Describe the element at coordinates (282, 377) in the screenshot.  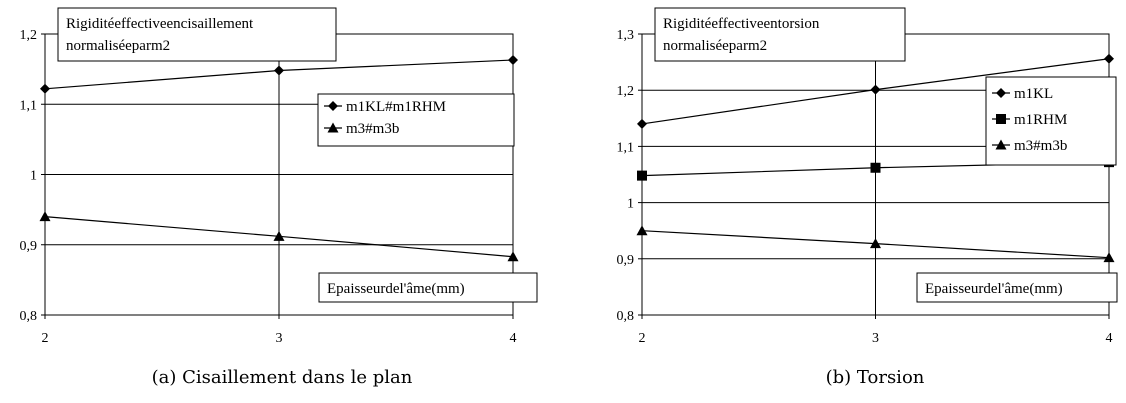
I see `figure-caption: (a) Cisaillement dans le plan` at that location.